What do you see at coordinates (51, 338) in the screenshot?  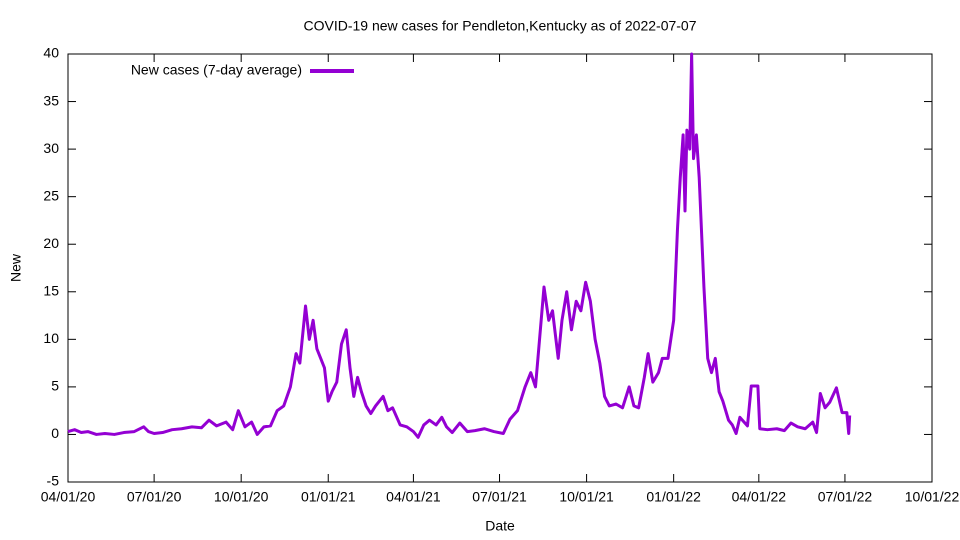 I see `y-tick-label: 10` at bounding box center [51, 338].